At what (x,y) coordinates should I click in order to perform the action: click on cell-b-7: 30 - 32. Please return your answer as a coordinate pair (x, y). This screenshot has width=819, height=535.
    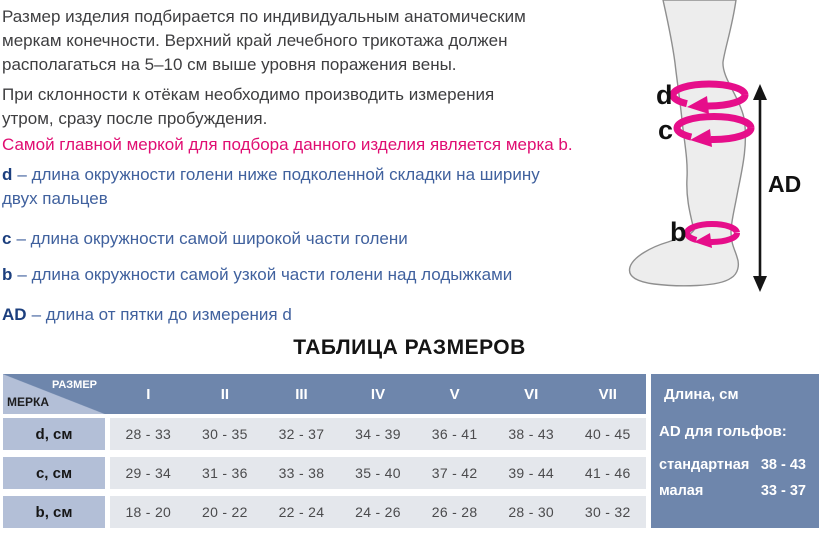
    Looking at the image, I should click on (607, 512).